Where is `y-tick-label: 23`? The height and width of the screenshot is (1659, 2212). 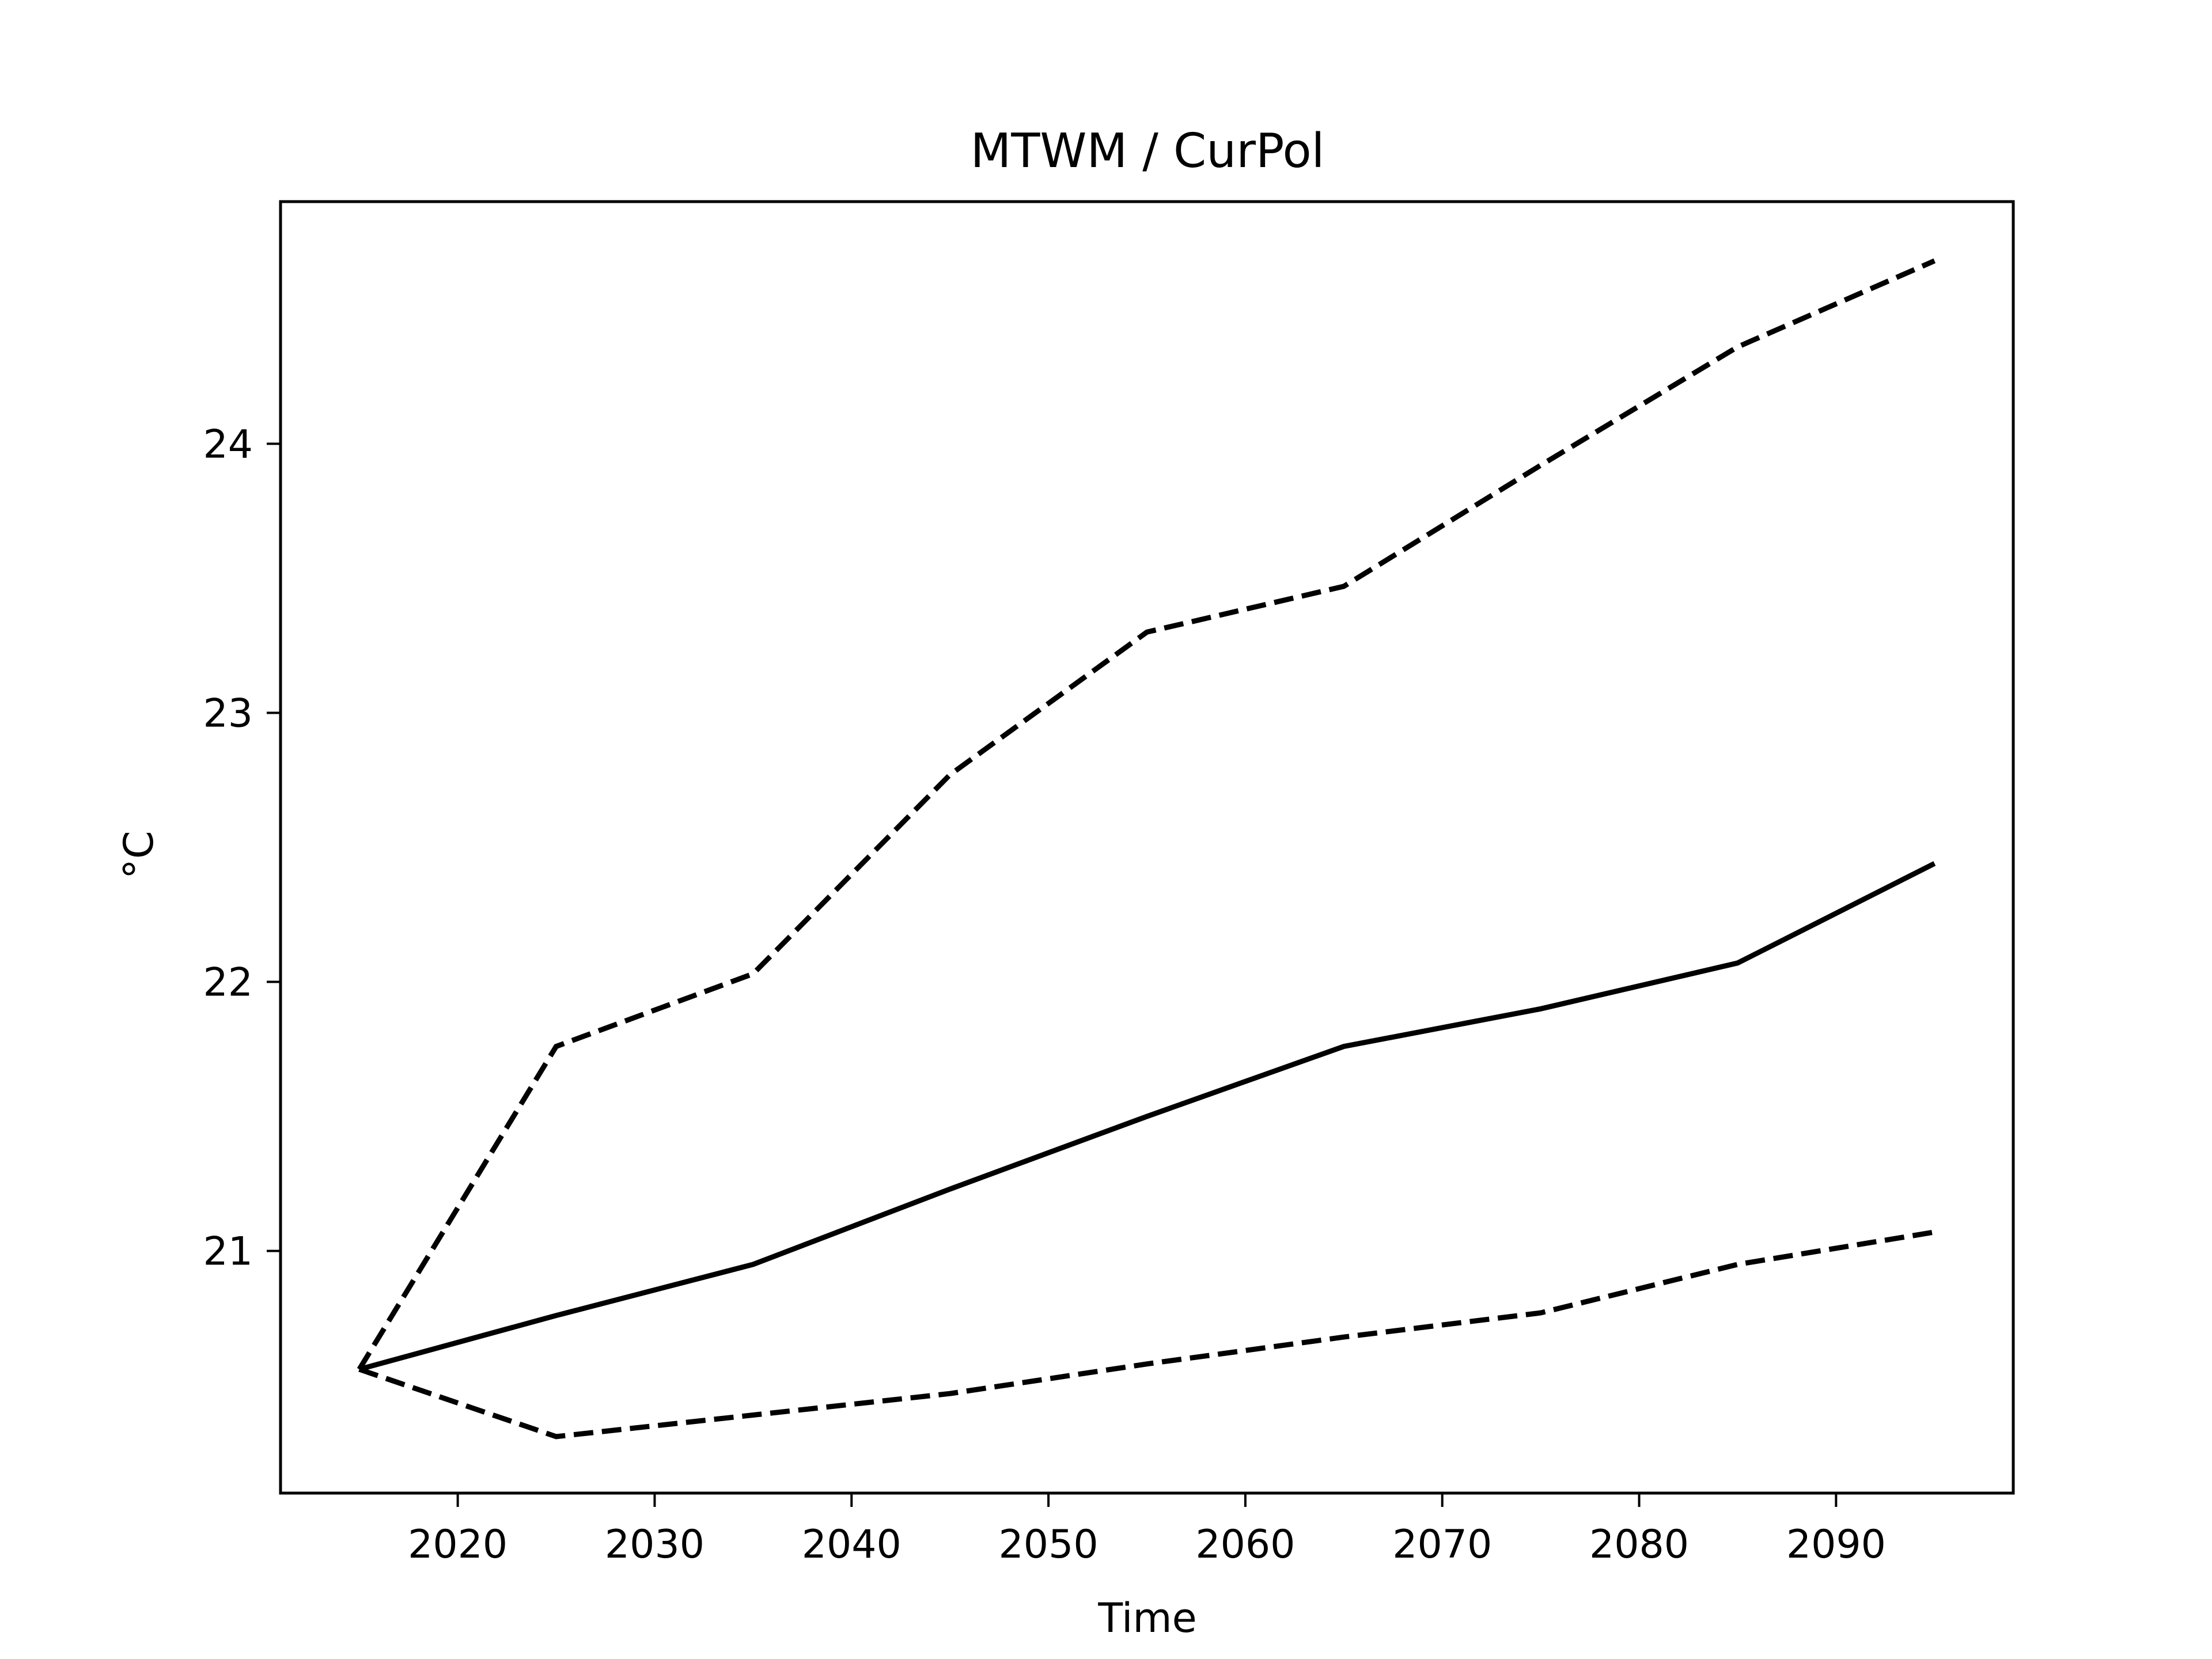 y-tick-label: 23 is located at coordinates (228, 713).